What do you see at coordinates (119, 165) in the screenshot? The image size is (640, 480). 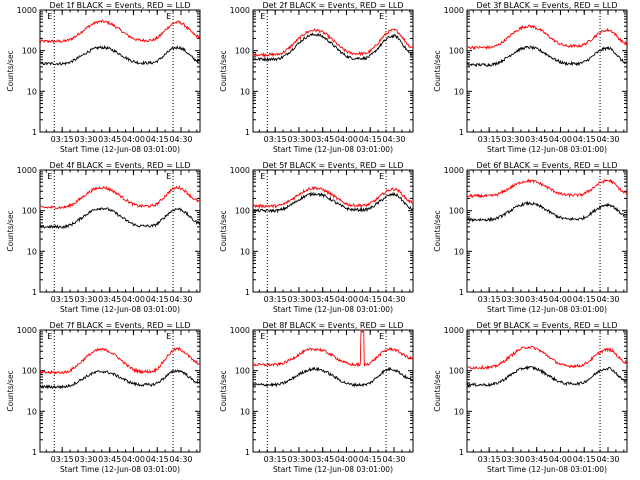 I see `panel-title: Det 4f BLACK = Events, RED = LLD` at bounding box center [119, 165].